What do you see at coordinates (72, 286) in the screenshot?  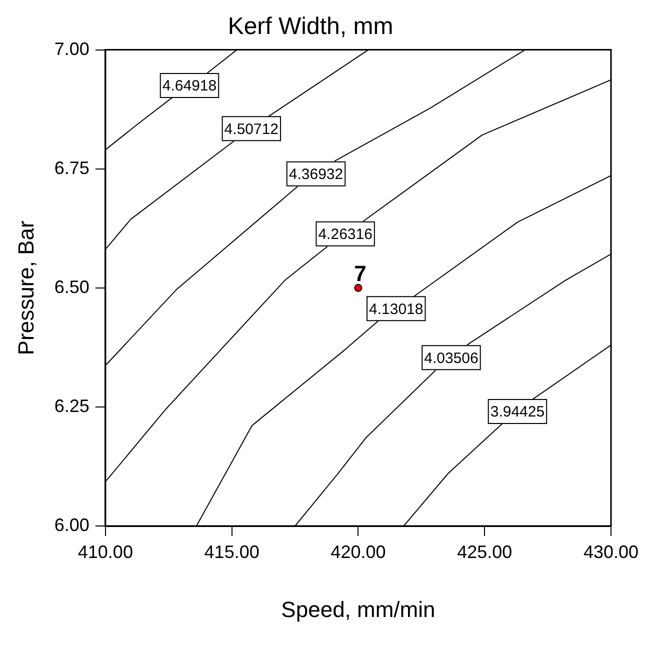 I see `y-tick-label: 6.50` at bounding box center [72, 286].